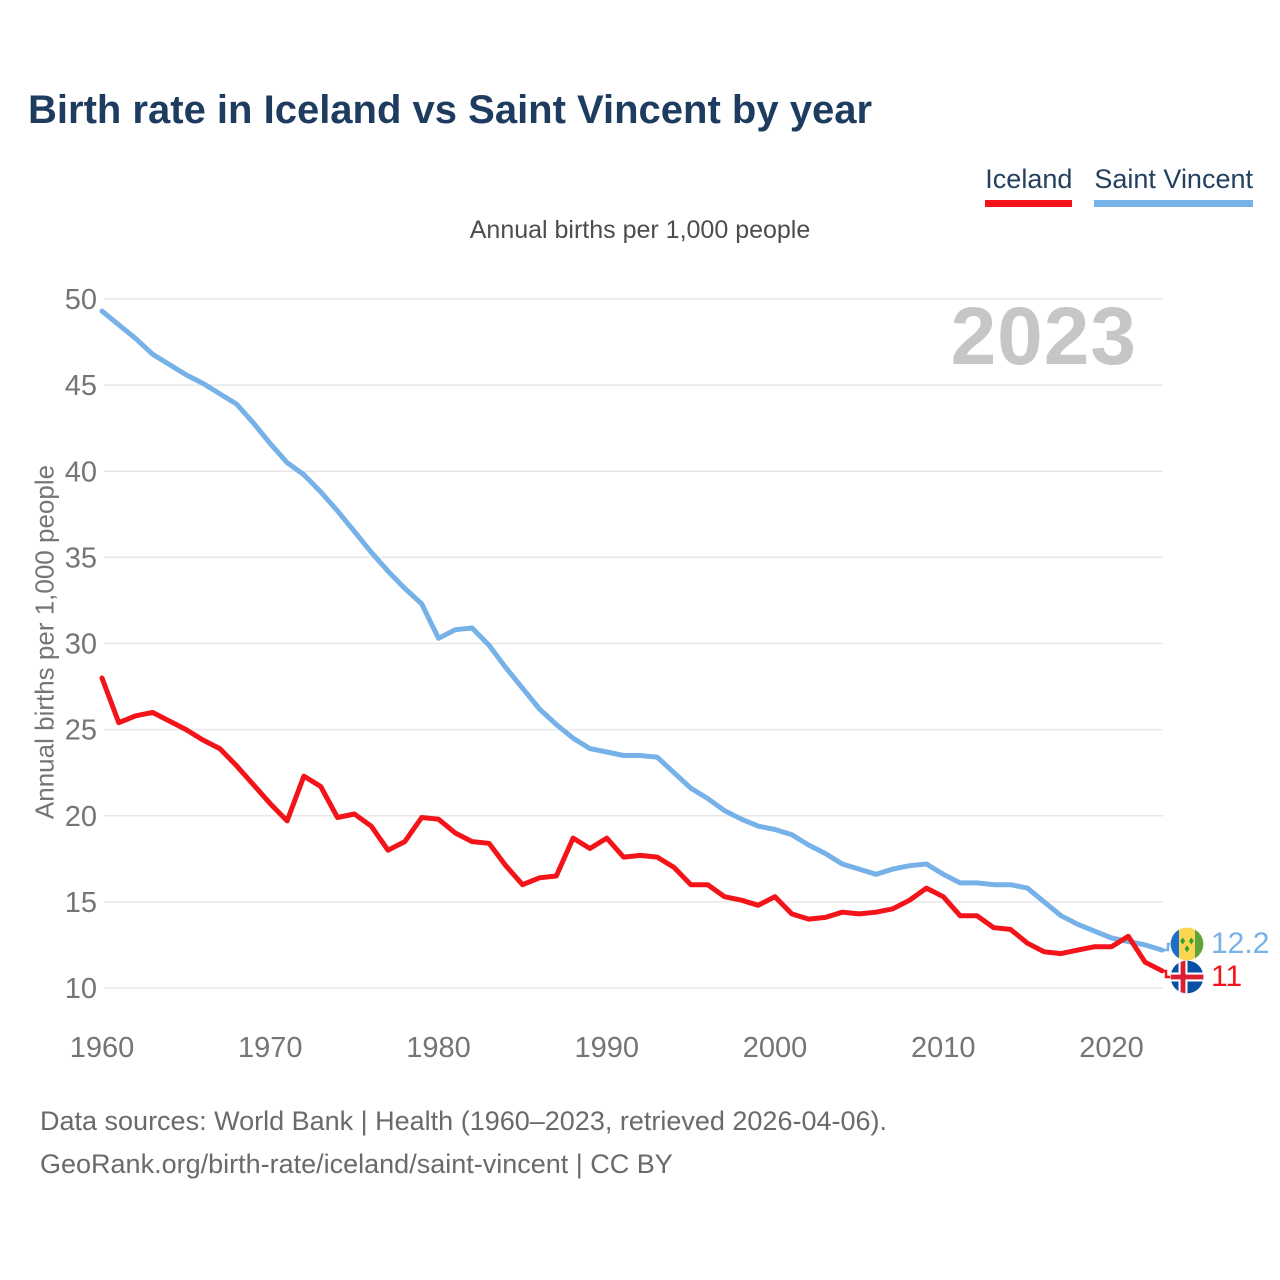  I want to click on svg-text: 40, so click(81, 472).